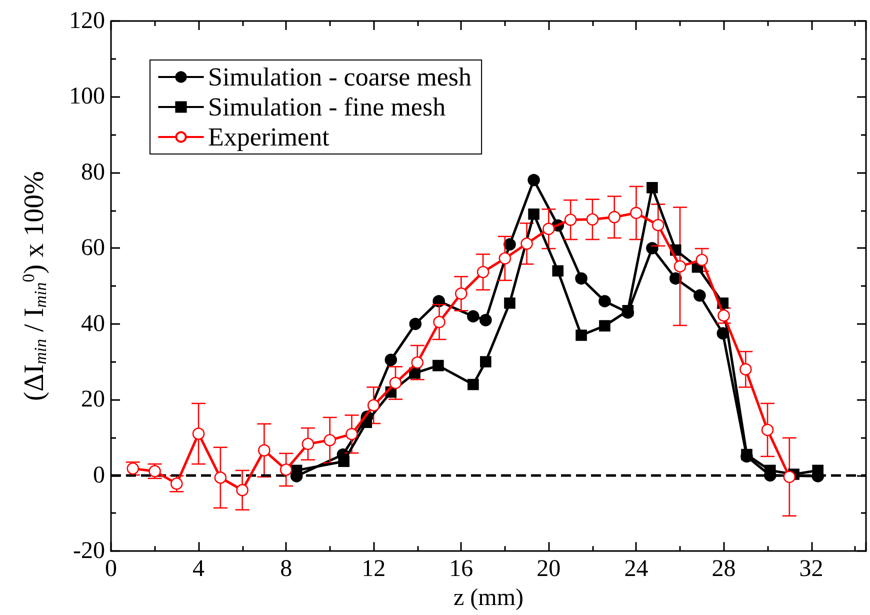 Image resolution: width=870 pixels, height=615 pixels. Describe the element at coordinates (87, 21) in the screenshot. I see `y-tick-label: 120` at that location.